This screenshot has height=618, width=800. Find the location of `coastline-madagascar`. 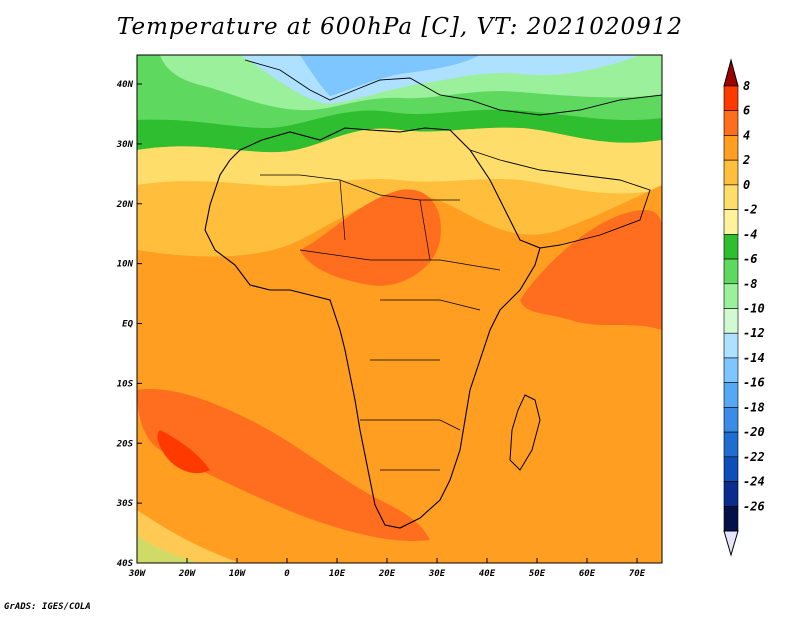

coastline-madagascar is located at coordinates (525, 432).